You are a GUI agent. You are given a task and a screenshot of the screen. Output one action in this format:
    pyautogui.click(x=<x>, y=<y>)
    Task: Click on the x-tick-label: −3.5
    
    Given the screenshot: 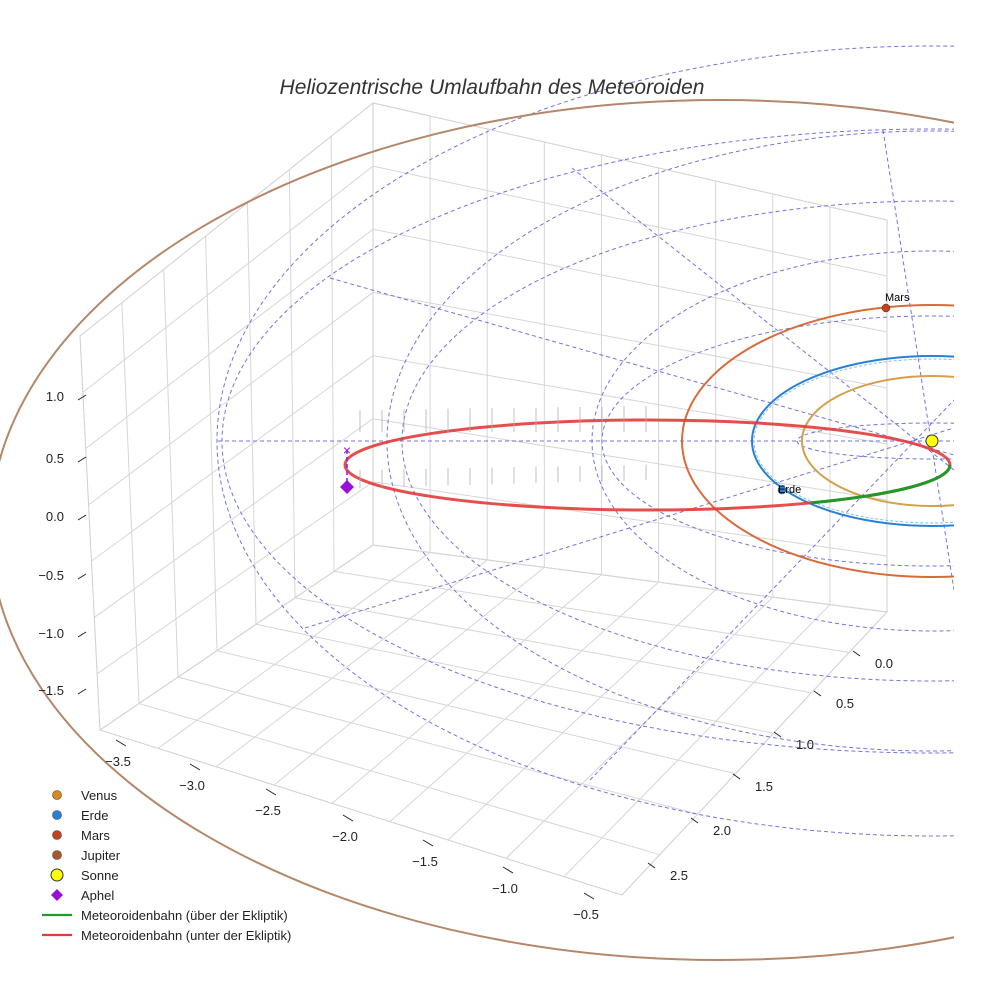 What is the action you would take?
    pyautogui.click(x=118, y=761)
    